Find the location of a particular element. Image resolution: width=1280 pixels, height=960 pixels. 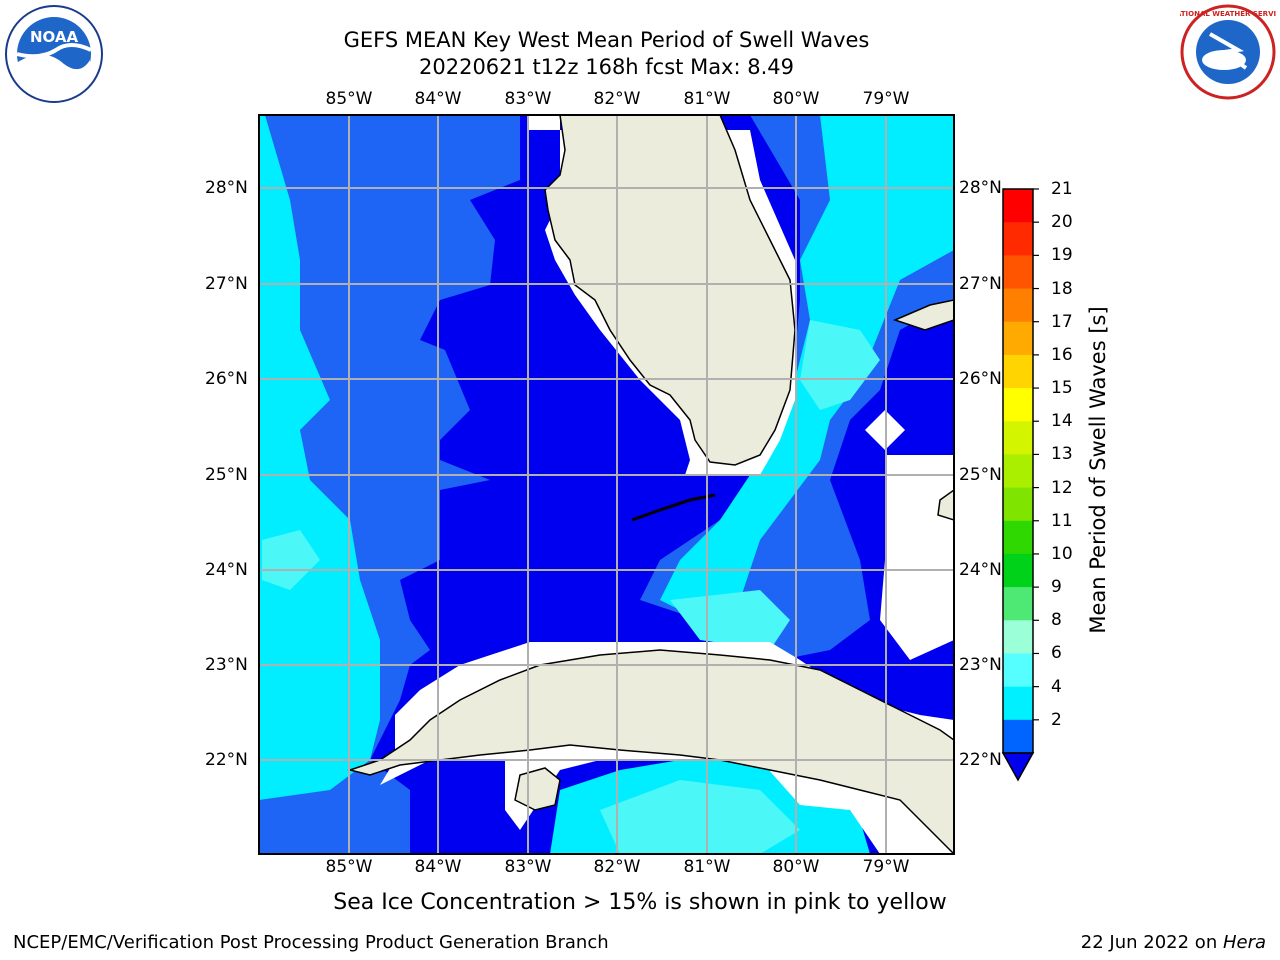

lat-label-left: 26°N is located at coordinates (226, 379).